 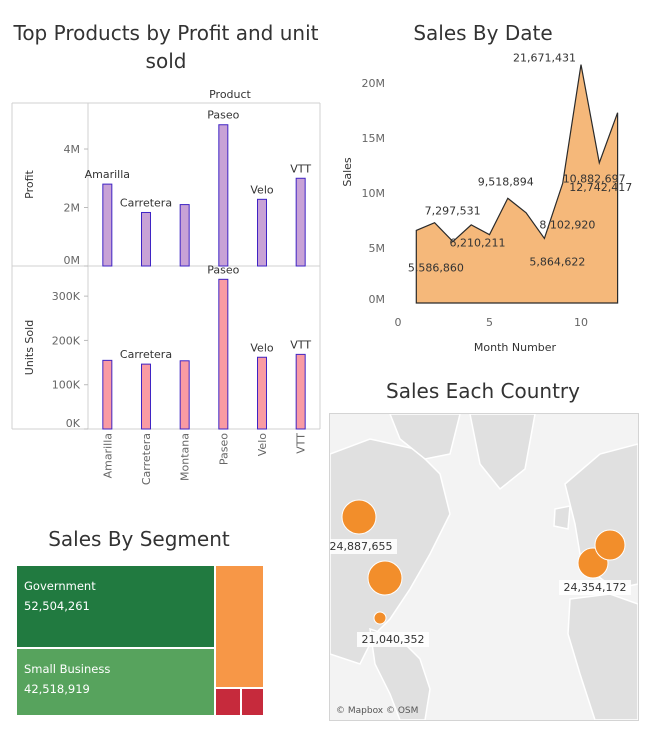 I want to click on area-data-label: 5,864,622, so click(x=557, y=261).